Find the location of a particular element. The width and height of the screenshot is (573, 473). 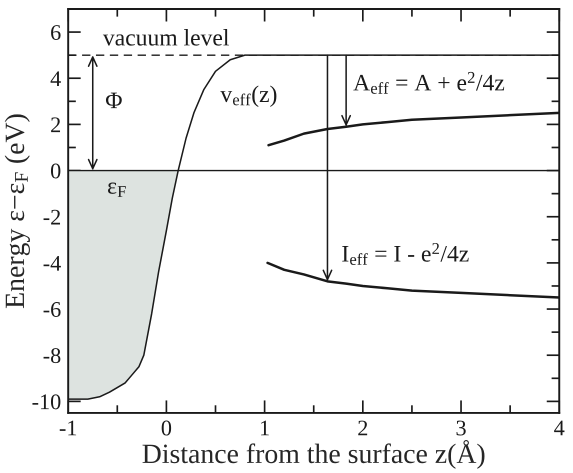

annotation: Φ is located at coordinates (114, 100).